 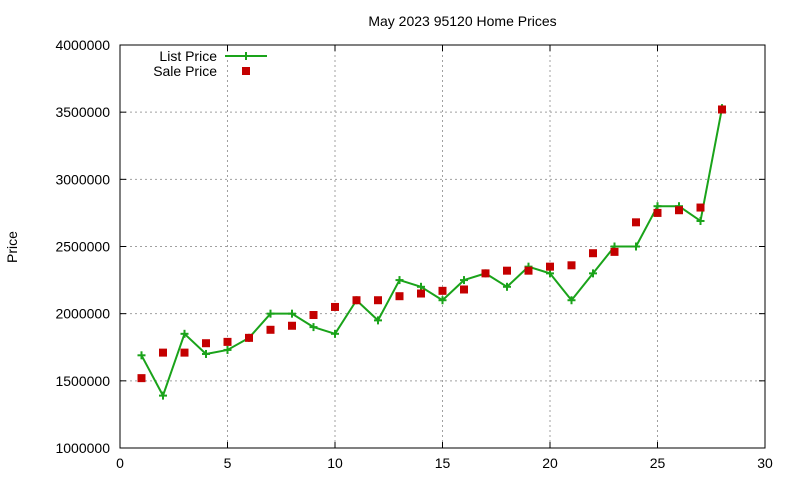 What do you see at coordinates (335, 463) in the screenshot?
I see `x-tick-label: 10` at bounding box center [335, 463].